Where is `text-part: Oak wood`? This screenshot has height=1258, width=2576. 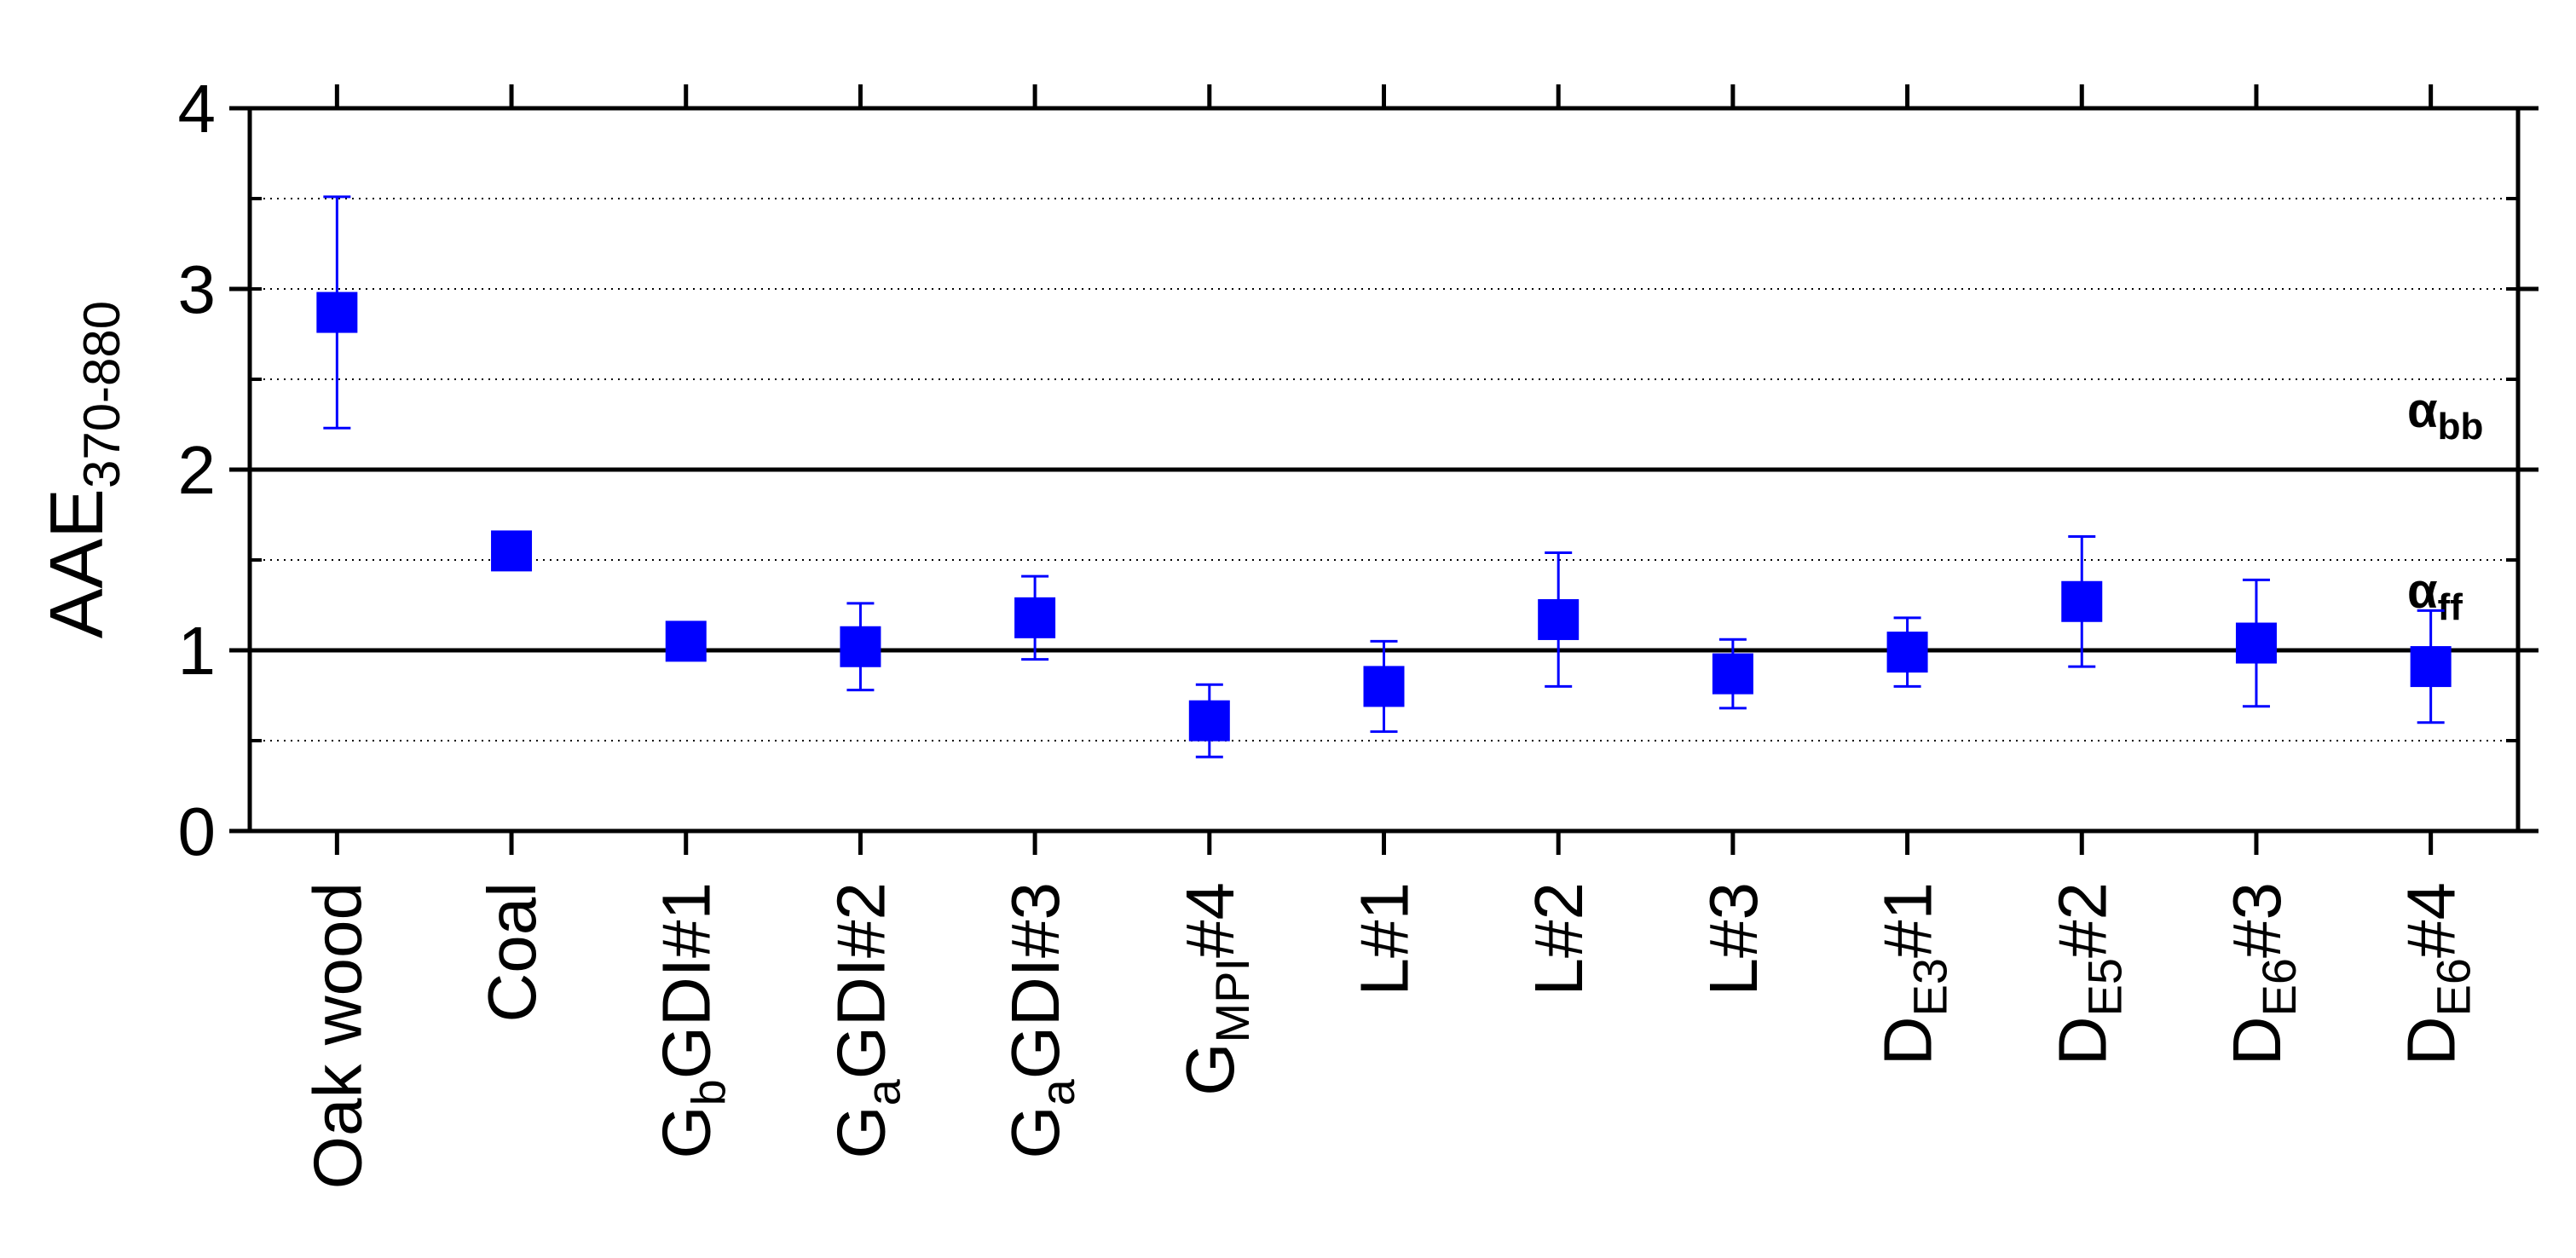
text-part: Oak wood is located at coordinates (337, 1035).